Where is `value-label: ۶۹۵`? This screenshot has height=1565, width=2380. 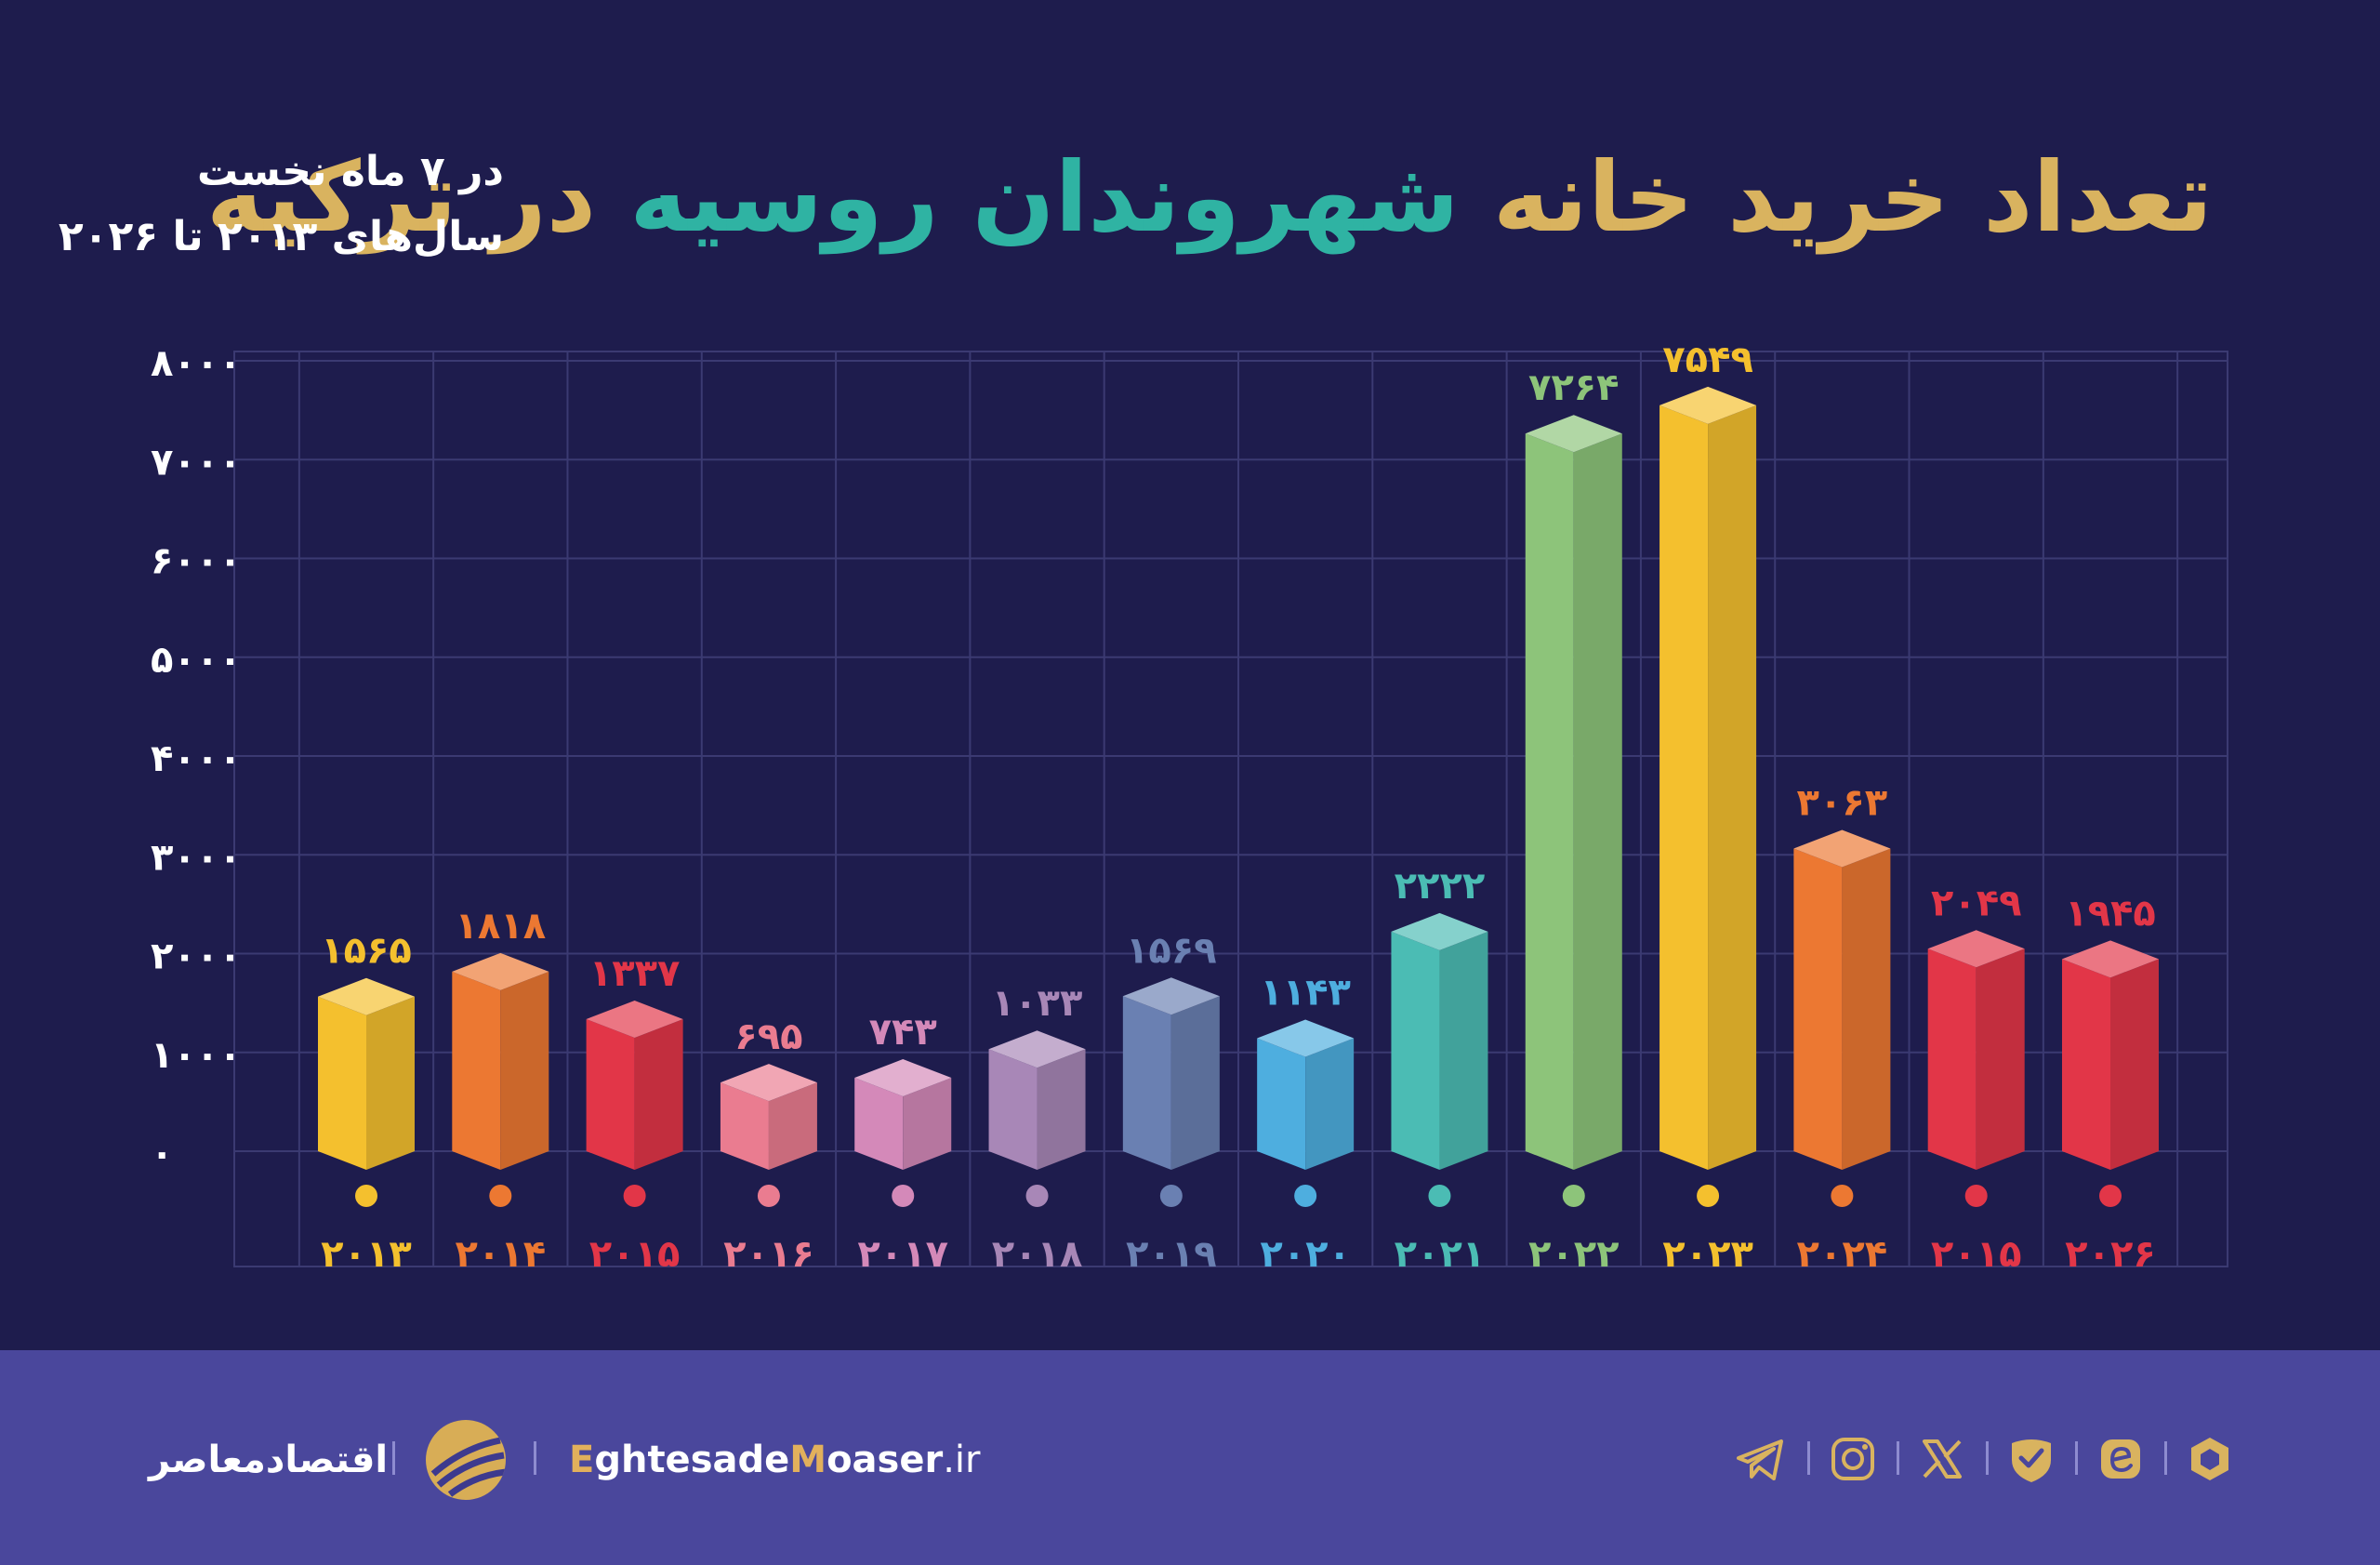
value-label: ۶۹۵ is located at coordinates (768, 1036).